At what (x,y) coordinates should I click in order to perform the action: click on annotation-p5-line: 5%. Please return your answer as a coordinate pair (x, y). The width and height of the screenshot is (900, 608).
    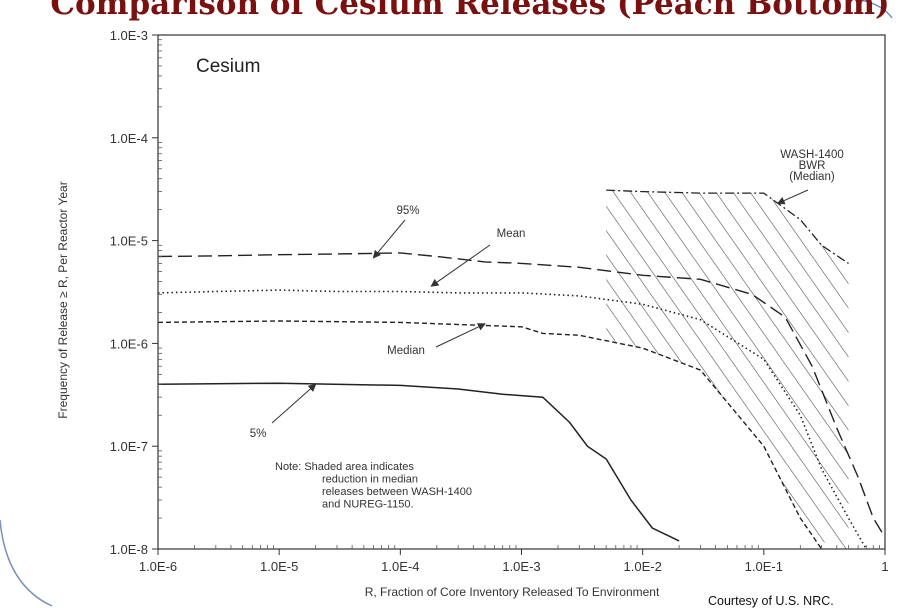
    Looking at the image, I should click on (258, 434).